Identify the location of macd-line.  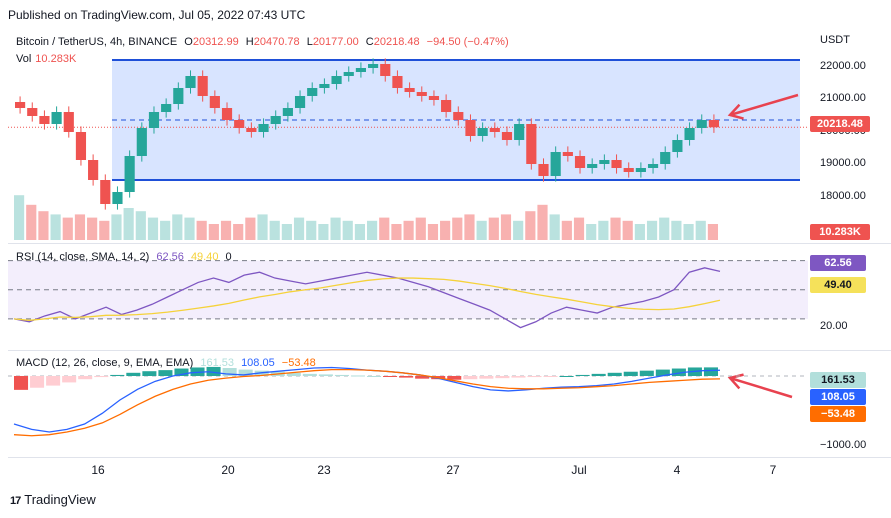
(367, 399).